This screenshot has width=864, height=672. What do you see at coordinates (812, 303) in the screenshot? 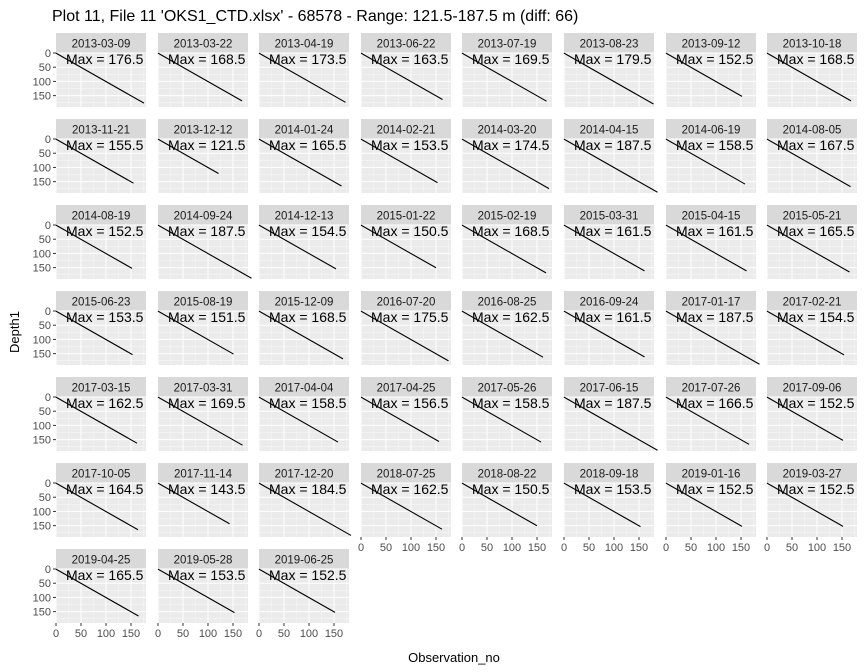
I see `facet-strip-label: 2017-02-21` at bounding box center [812, 303].